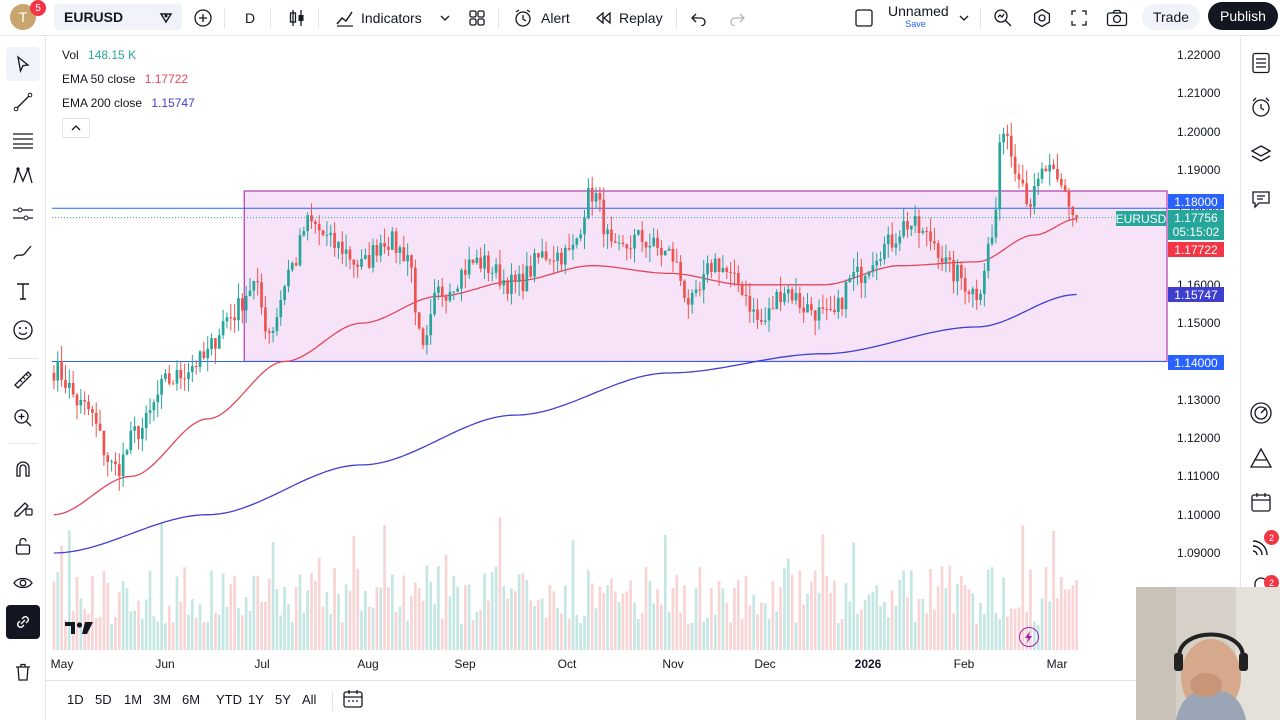 This screenshot has width=1280, height=720. What do you see at coordinates (103, 699) in the screenshot?
I see `range-button-5d: 5D` at bounding box center [103, 699].